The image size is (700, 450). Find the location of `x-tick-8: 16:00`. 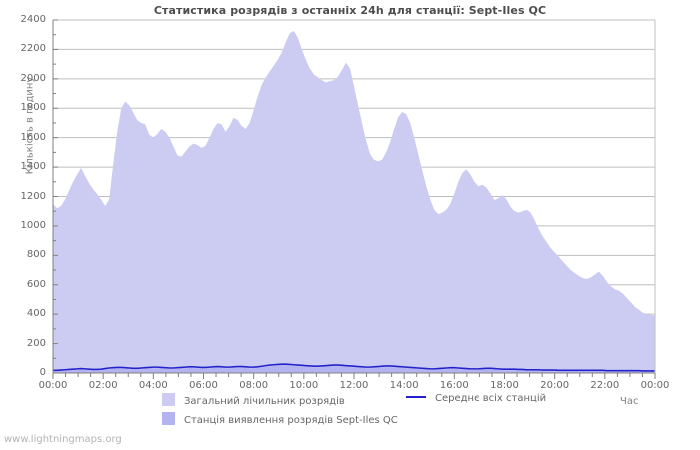

x-tick-8: 16:00 is located at coordinates (454, 385).